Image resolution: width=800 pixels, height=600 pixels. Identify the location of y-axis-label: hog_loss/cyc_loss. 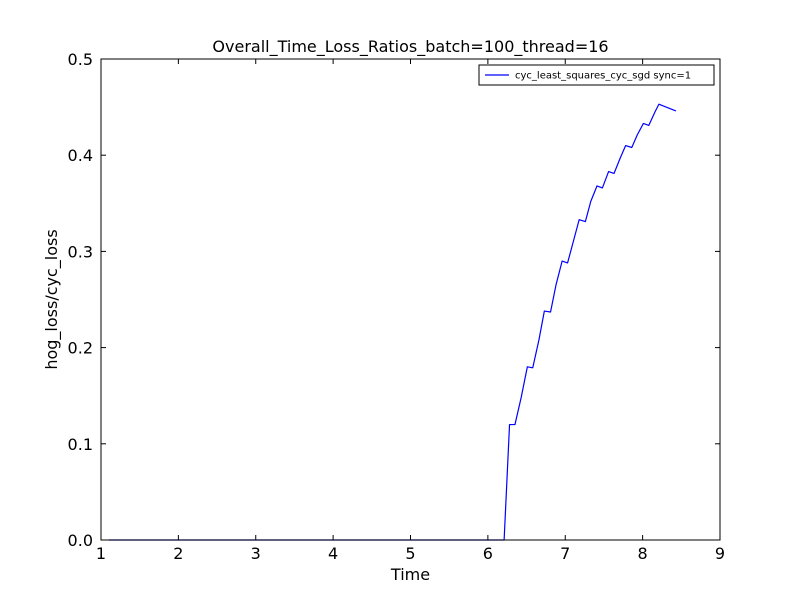
(52, 299).